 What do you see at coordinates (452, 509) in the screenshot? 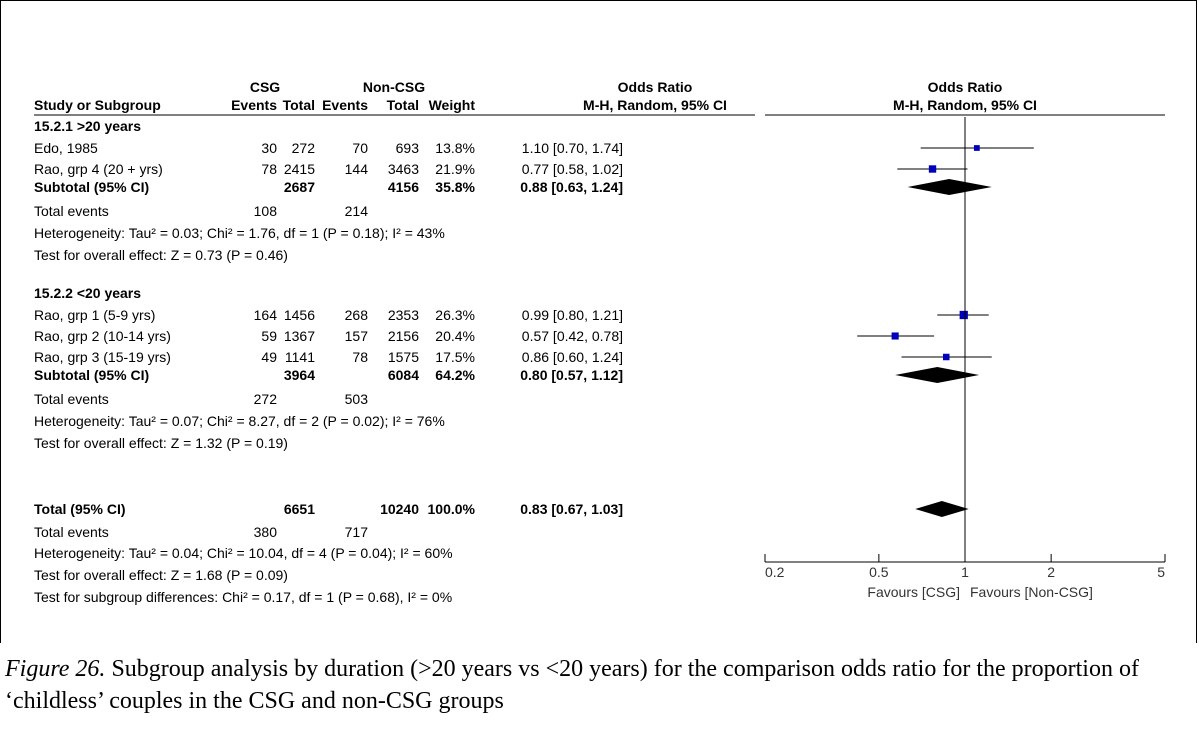
I see `total-weight: 100.0%` at bounding box center [452, 509].